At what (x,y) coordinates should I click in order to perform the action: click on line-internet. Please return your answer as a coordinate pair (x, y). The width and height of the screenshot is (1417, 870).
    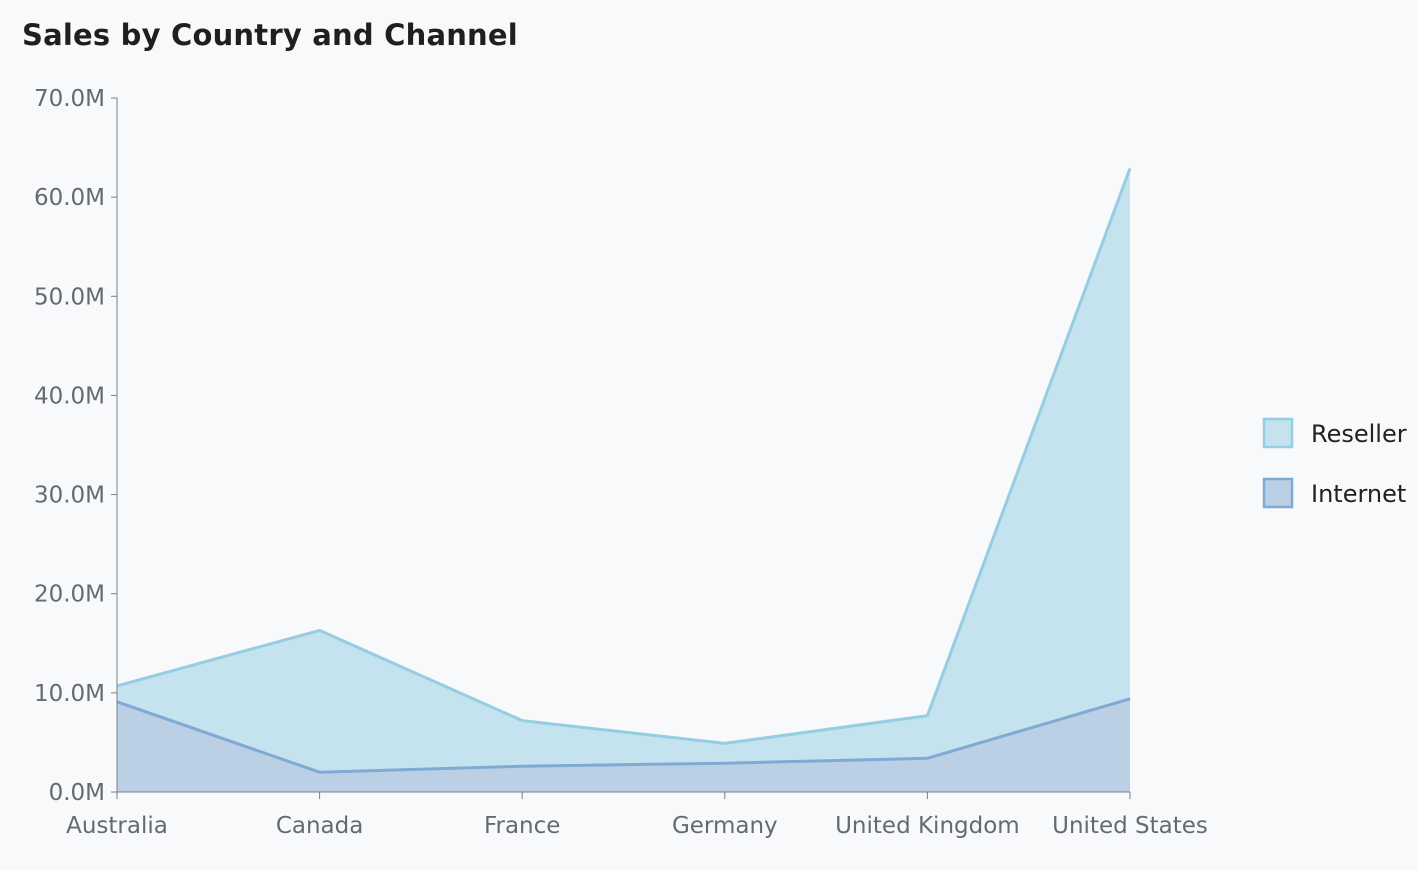
    Looking at the image, I should click on (623, 735).